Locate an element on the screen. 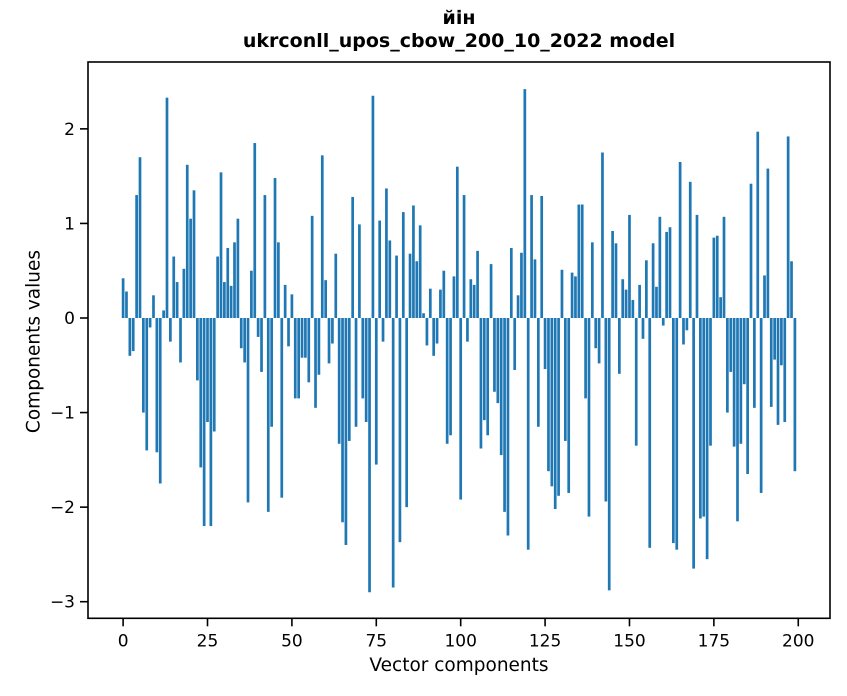 The height and width of the screenshot is (696, 847). y-tick-label--3: −3 is located at coordinates (62, 603).